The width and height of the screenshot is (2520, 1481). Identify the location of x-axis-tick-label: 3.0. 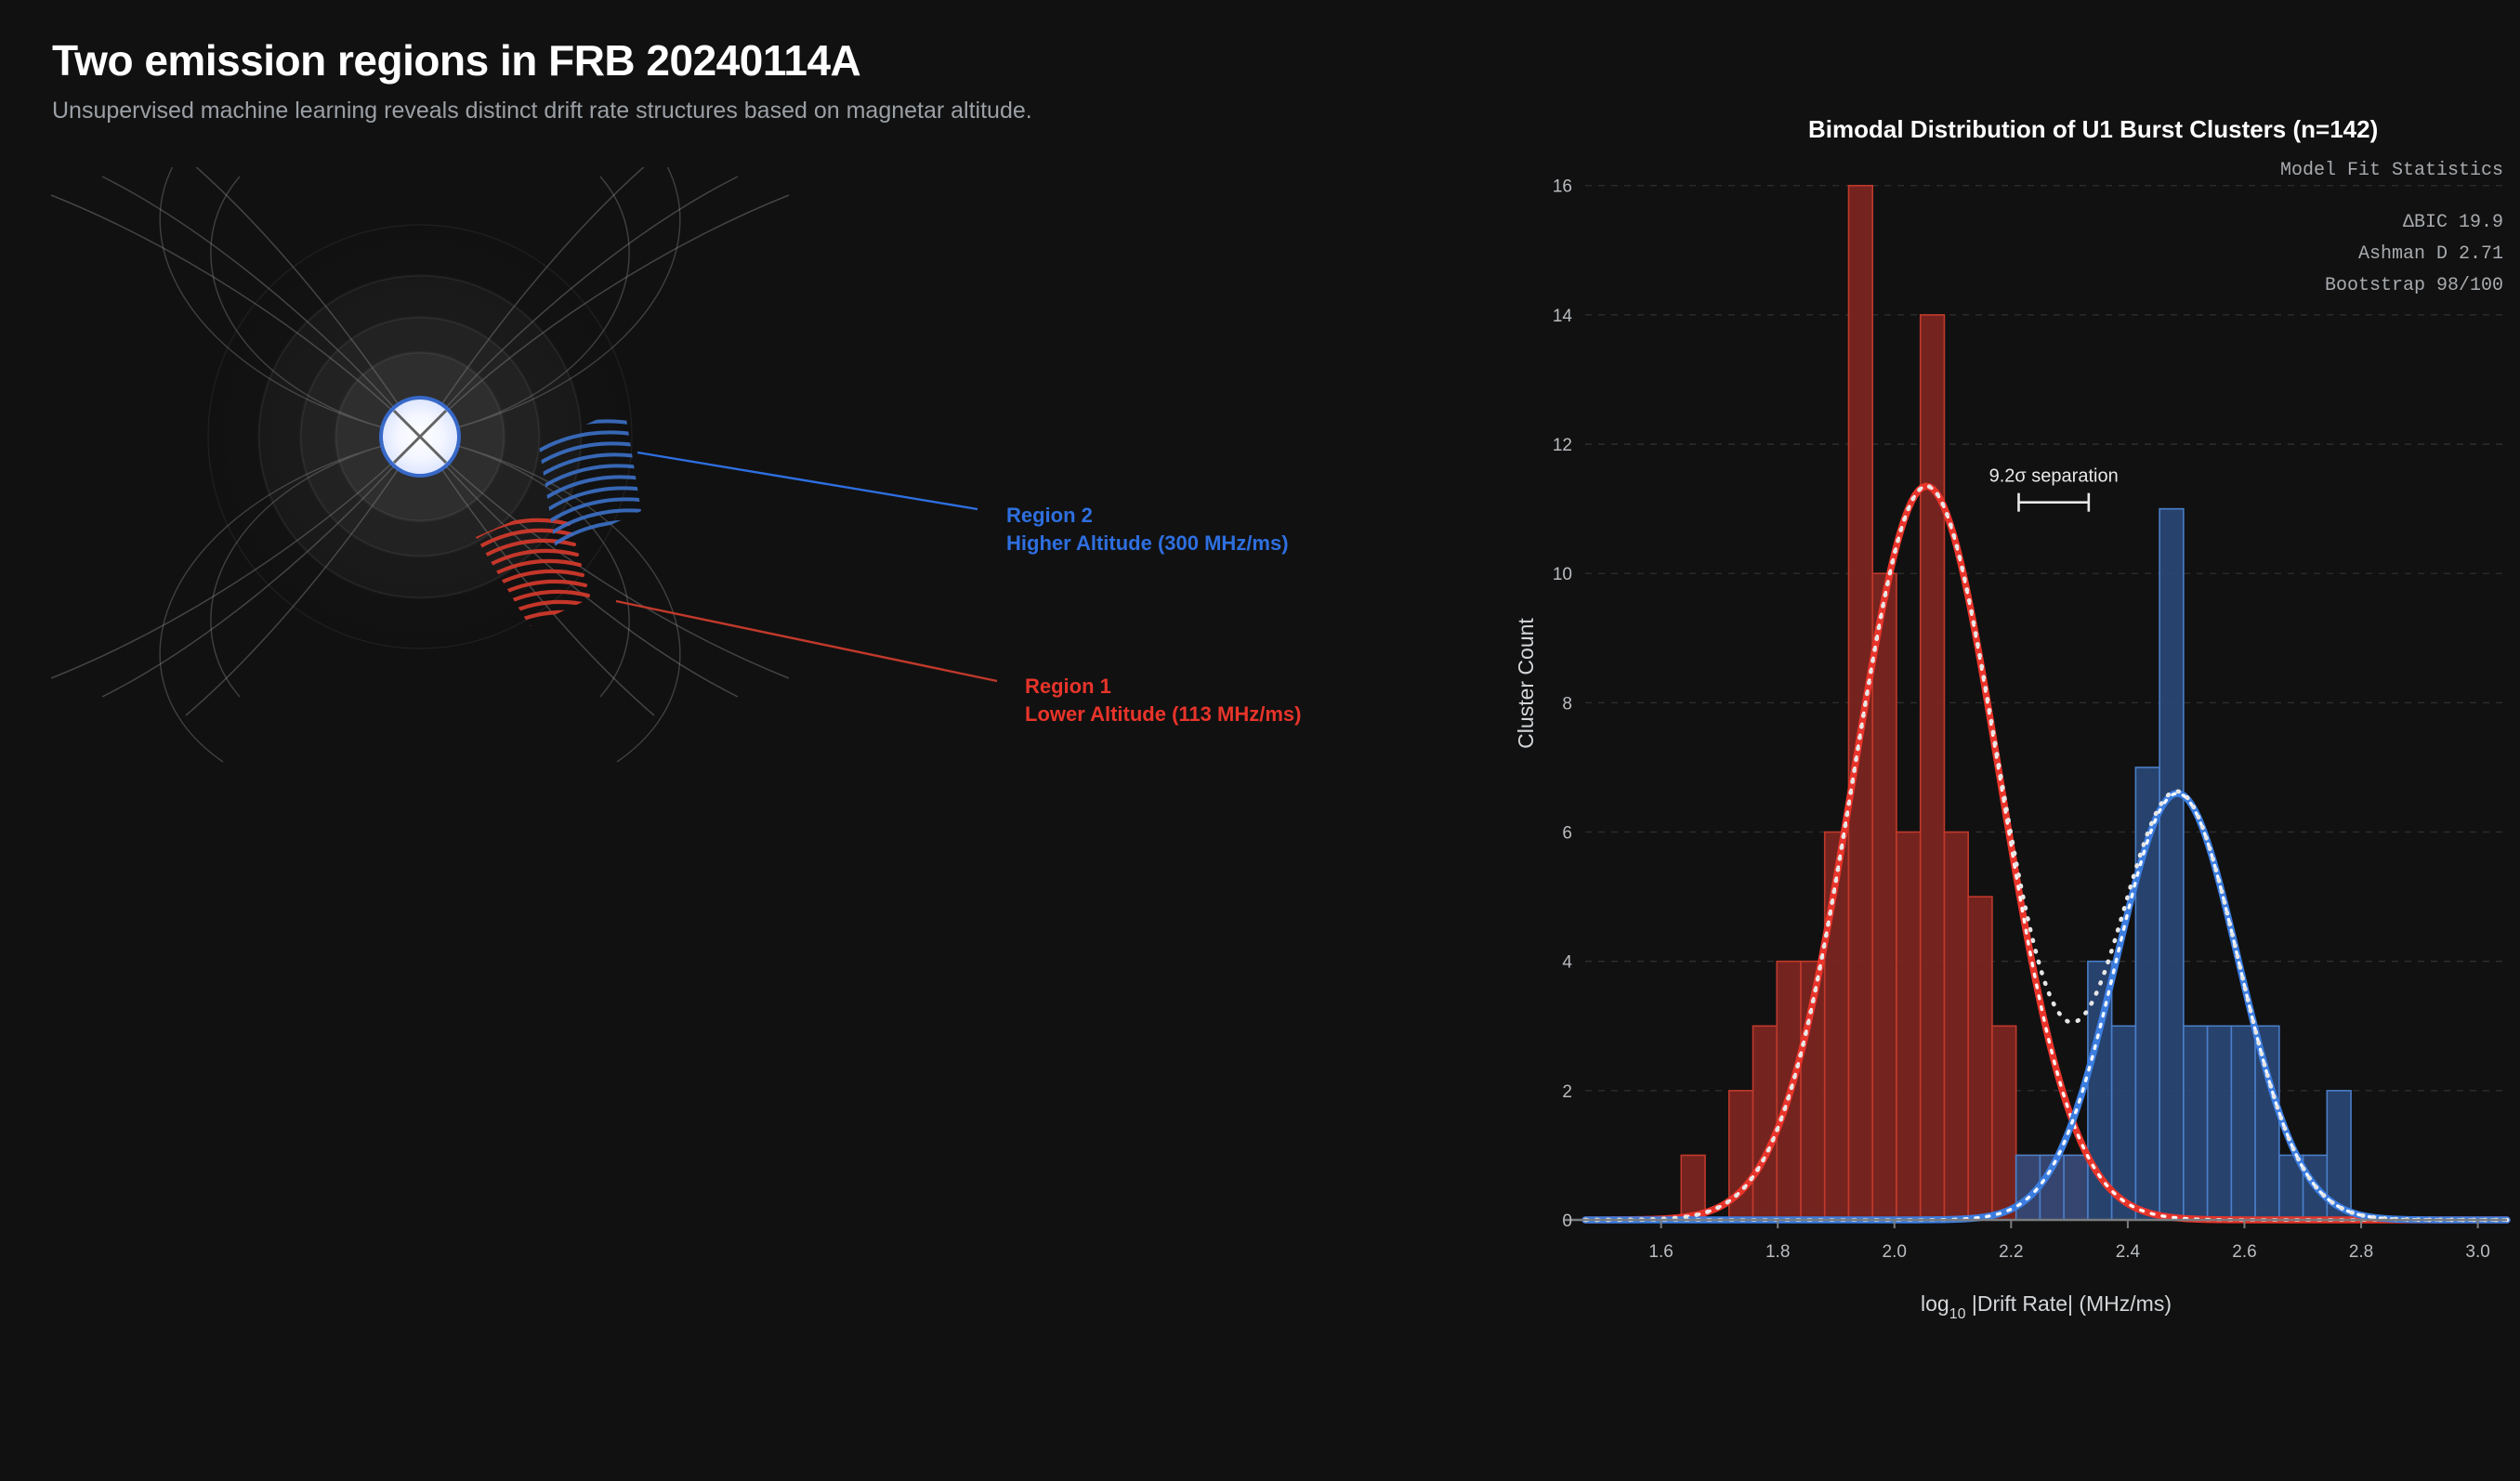
(2477, 1252).